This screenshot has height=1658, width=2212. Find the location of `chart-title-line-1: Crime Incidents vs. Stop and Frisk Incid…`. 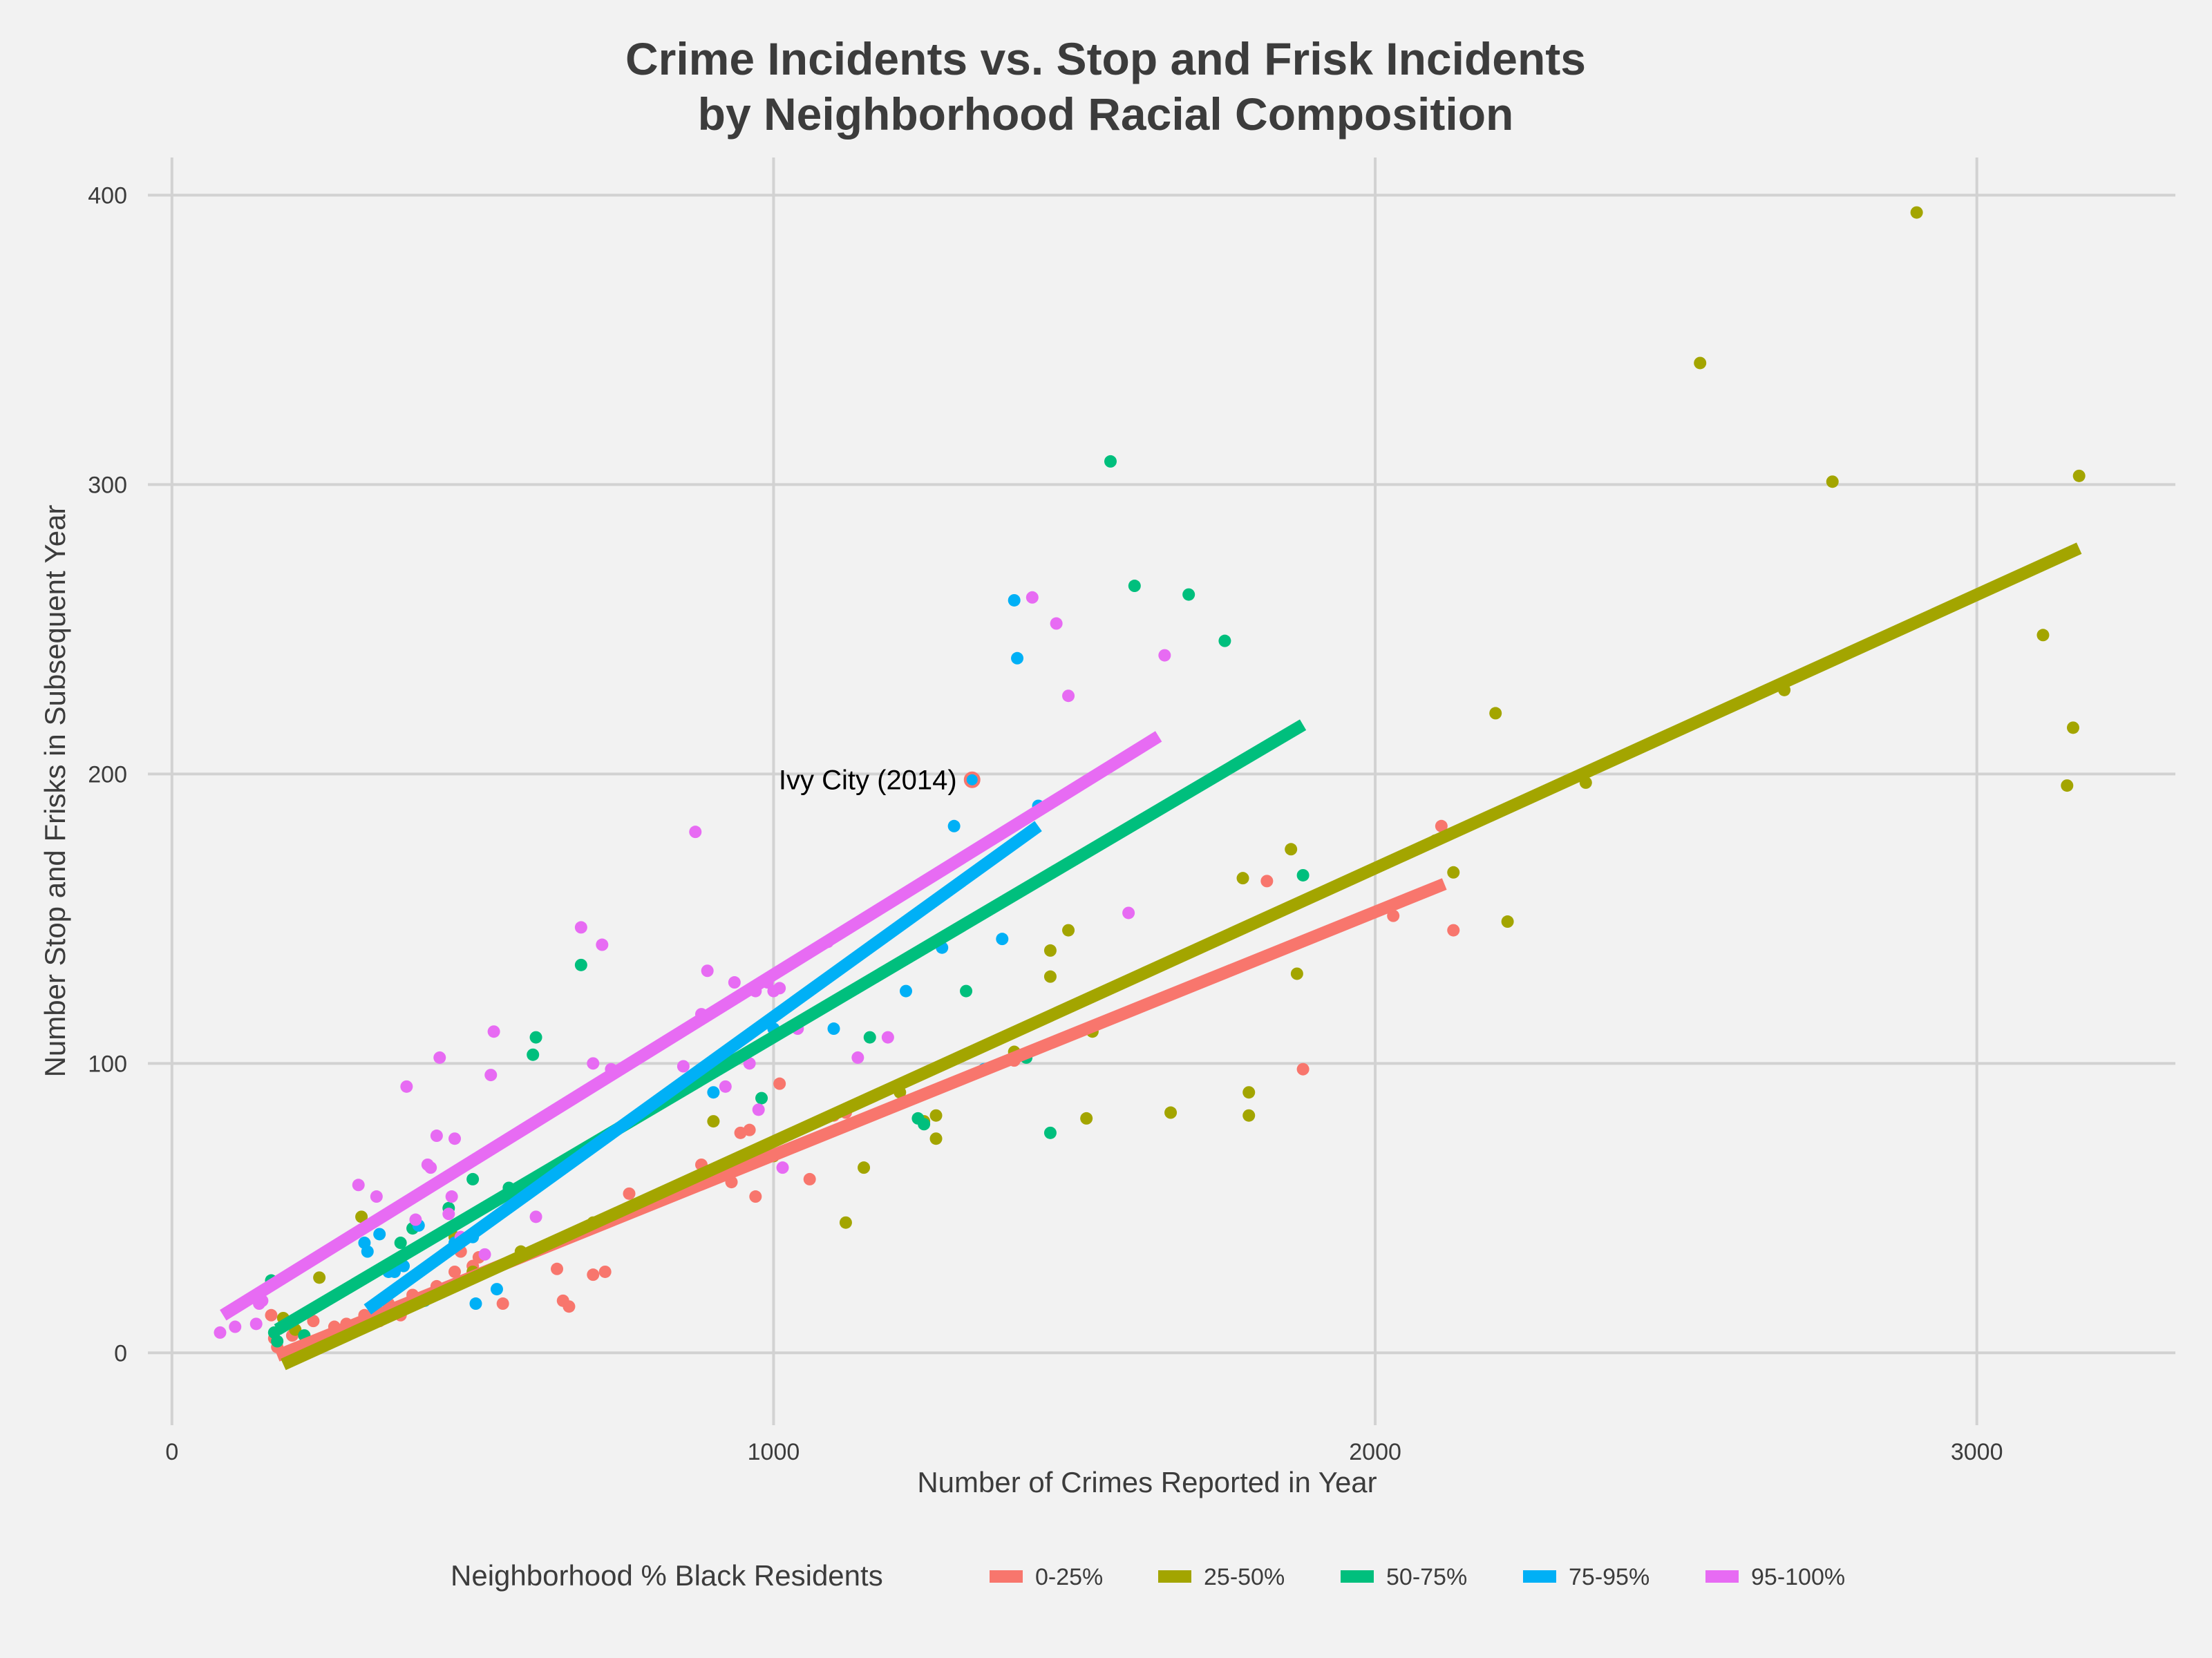

chart-title-line-1: Crime Incidents vs. Stop and Frisk Incid… is located at coordinates (1105, 58).